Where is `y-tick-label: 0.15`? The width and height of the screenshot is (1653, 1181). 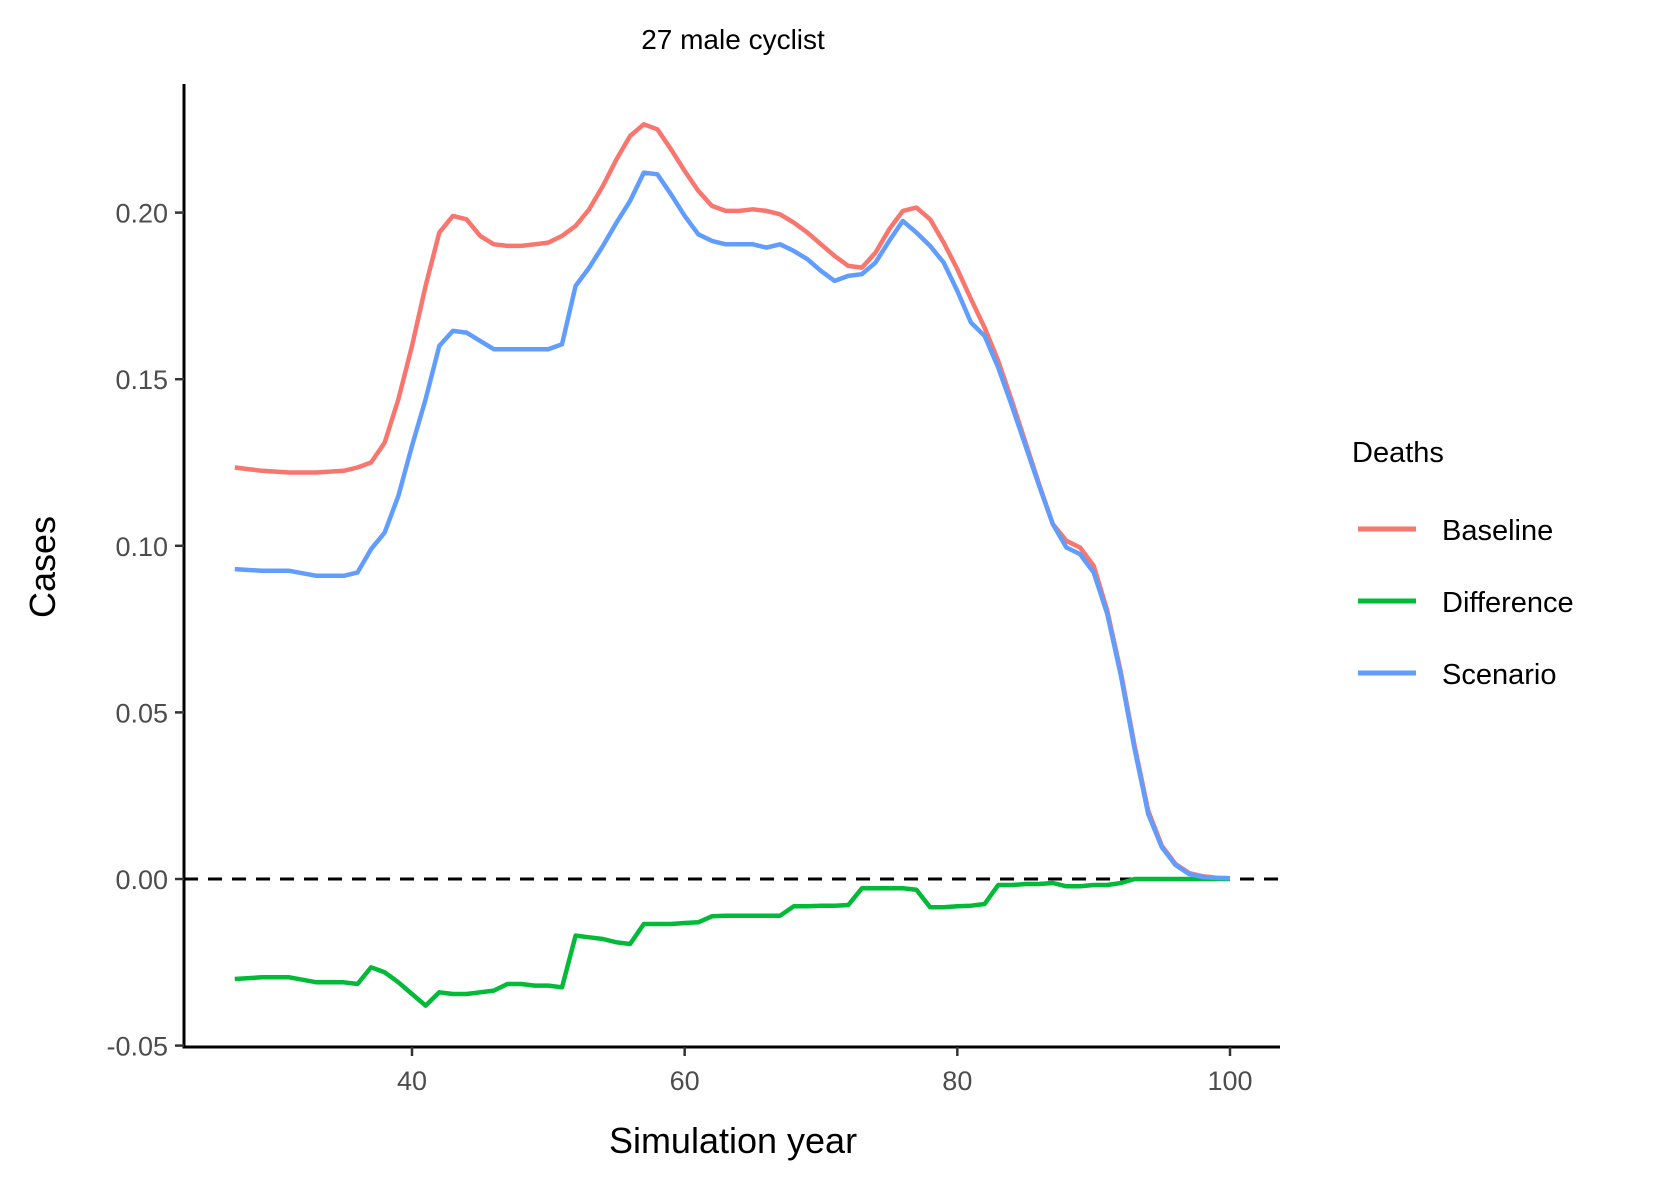
y-tick-label: 0.15 is located at coordinates (141, 380).